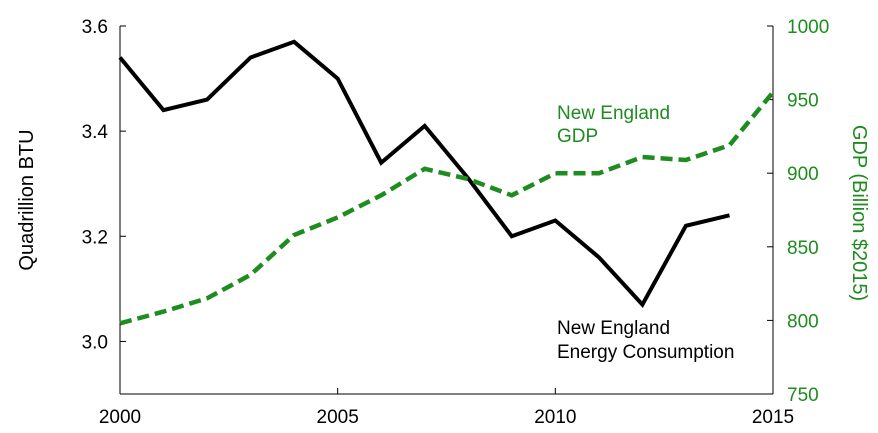  Describe the element at coordinates (613, 125) in the screenshot. I see `gdp-series-label: New England GDP` at that location.